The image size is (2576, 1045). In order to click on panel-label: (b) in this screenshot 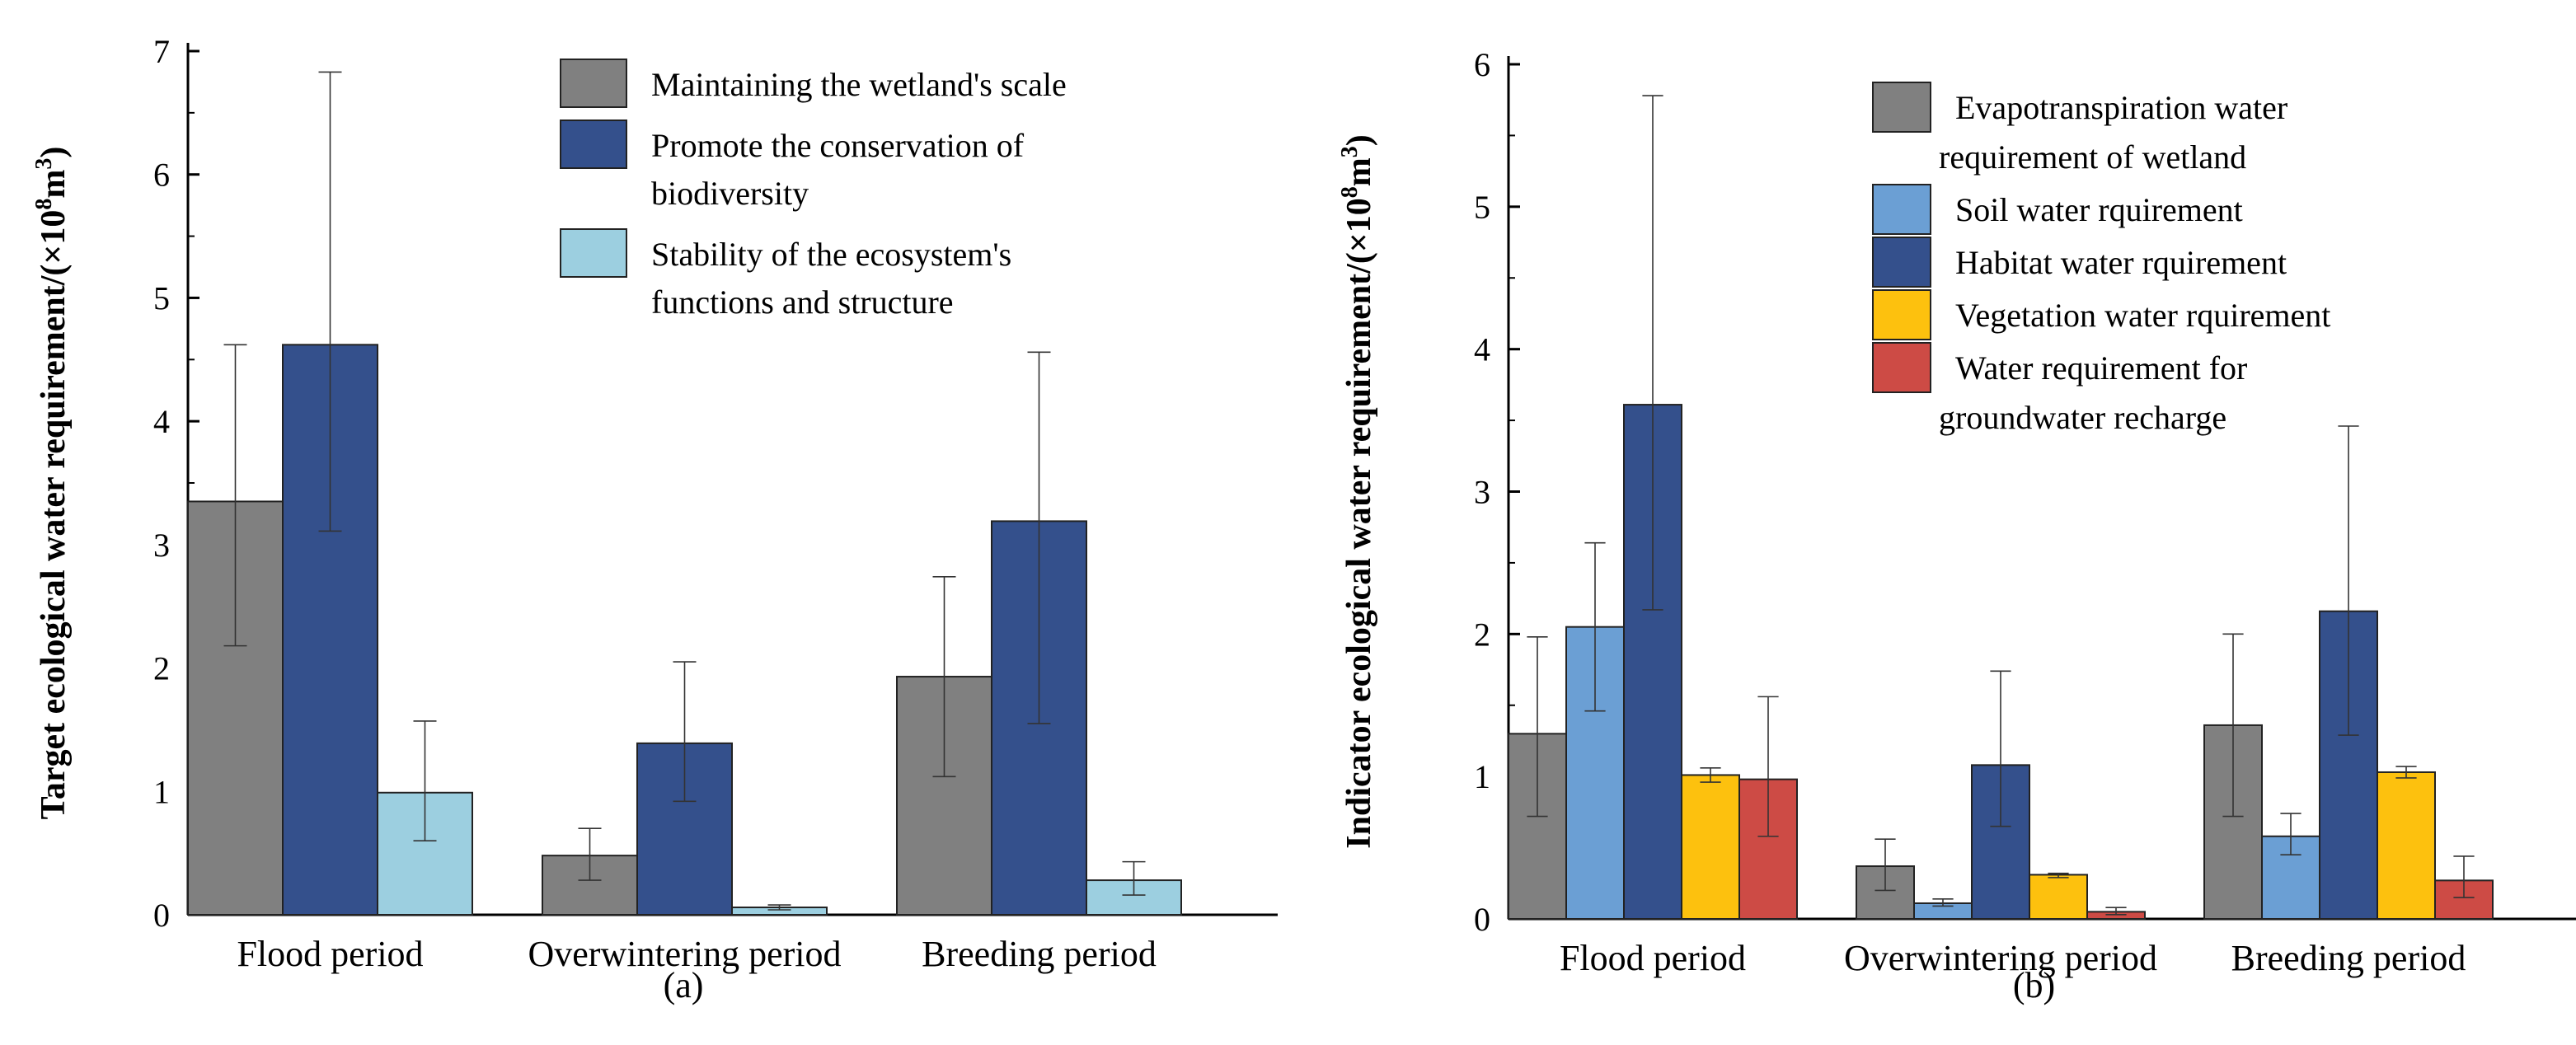, I will do `click(2034, 985)`.